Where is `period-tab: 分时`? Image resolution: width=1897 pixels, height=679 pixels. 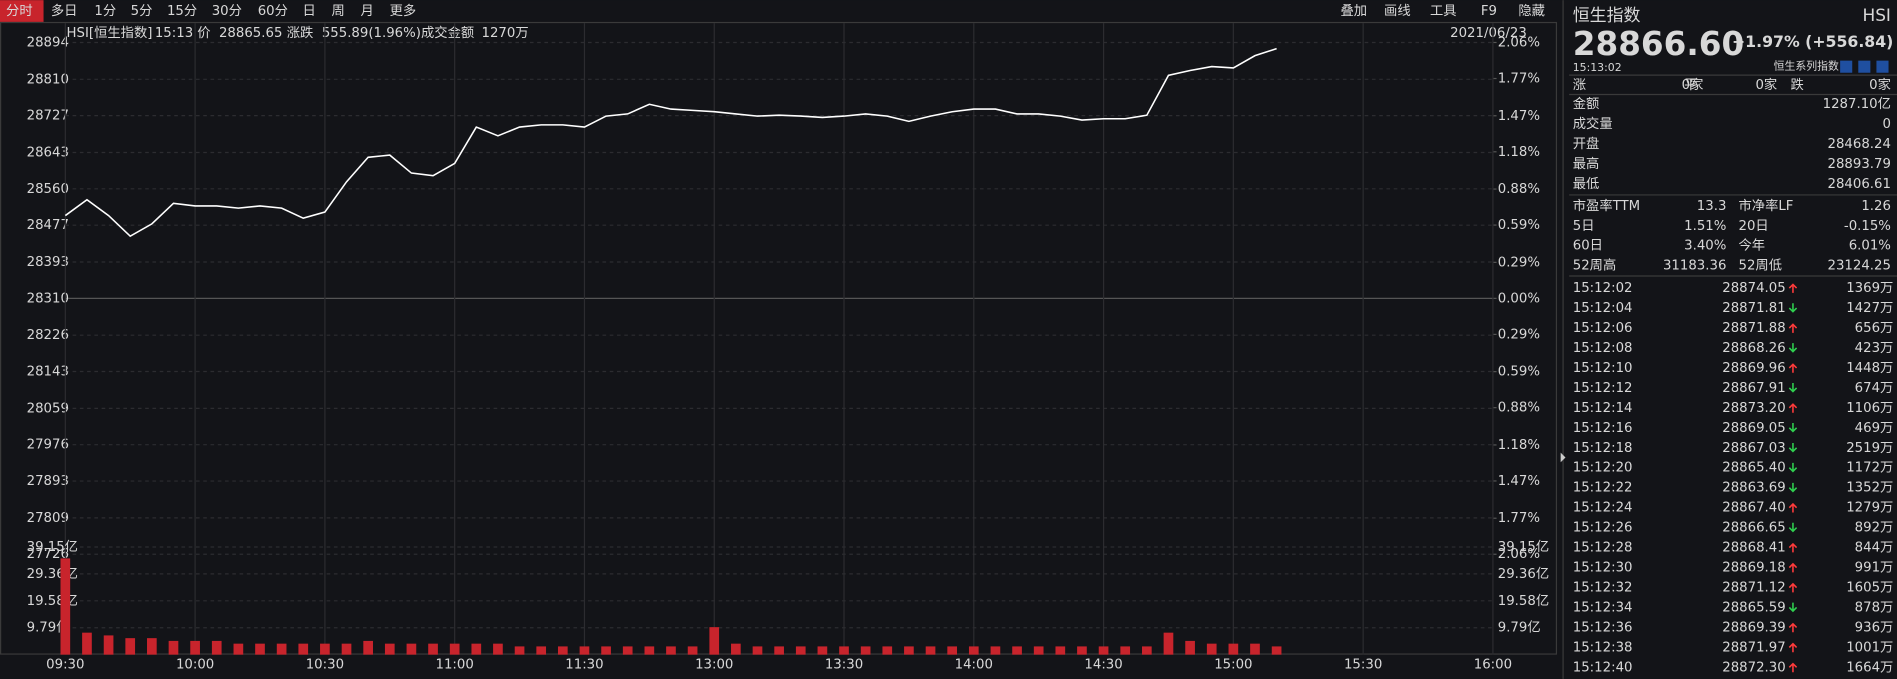
period-tab: 分时 is located at coordinates (19, 11).